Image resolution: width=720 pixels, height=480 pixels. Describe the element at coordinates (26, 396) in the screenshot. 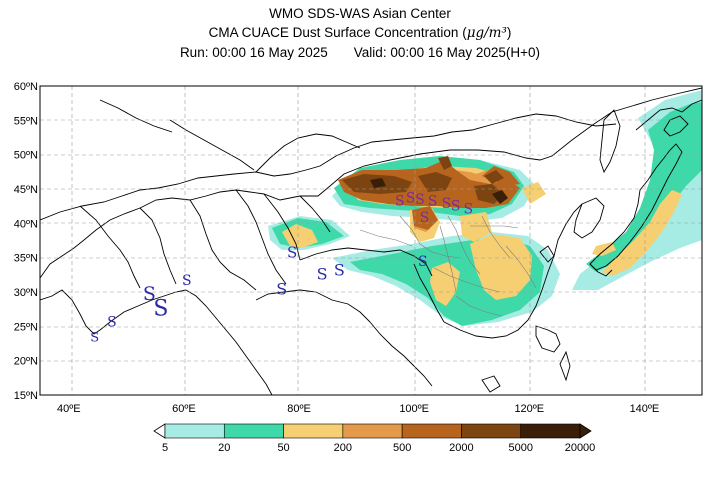

I see `lat-tick-label: 15ºN` at that location.